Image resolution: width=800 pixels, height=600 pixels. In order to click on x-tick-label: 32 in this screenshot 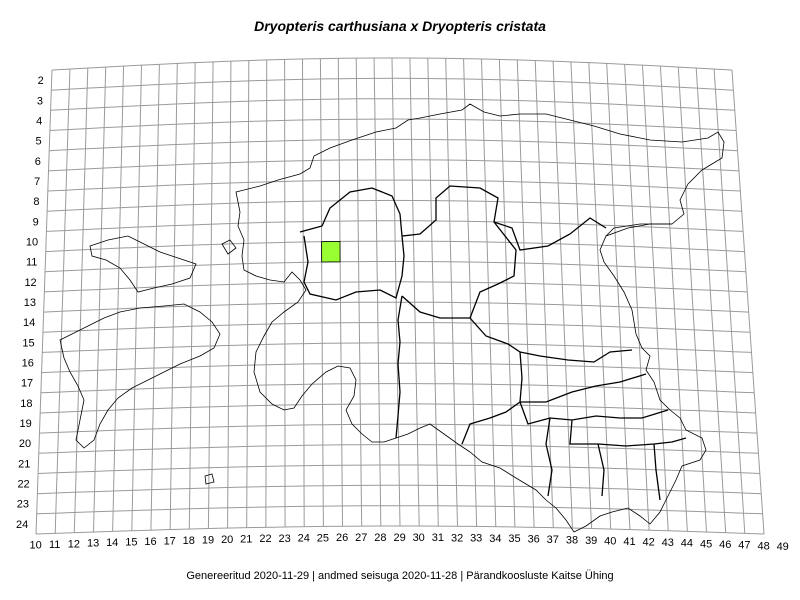, I will do `click(457, 538)`.